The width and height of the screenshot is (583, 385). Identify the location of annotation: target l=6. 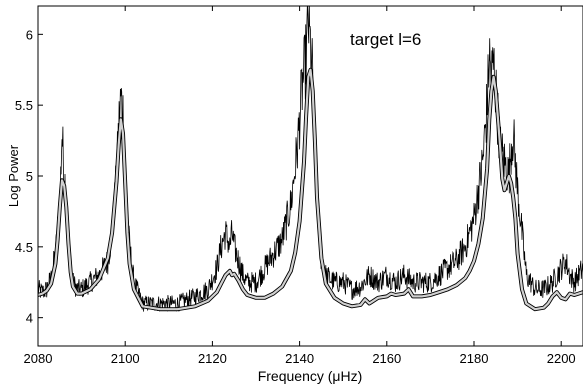
(385, 39).